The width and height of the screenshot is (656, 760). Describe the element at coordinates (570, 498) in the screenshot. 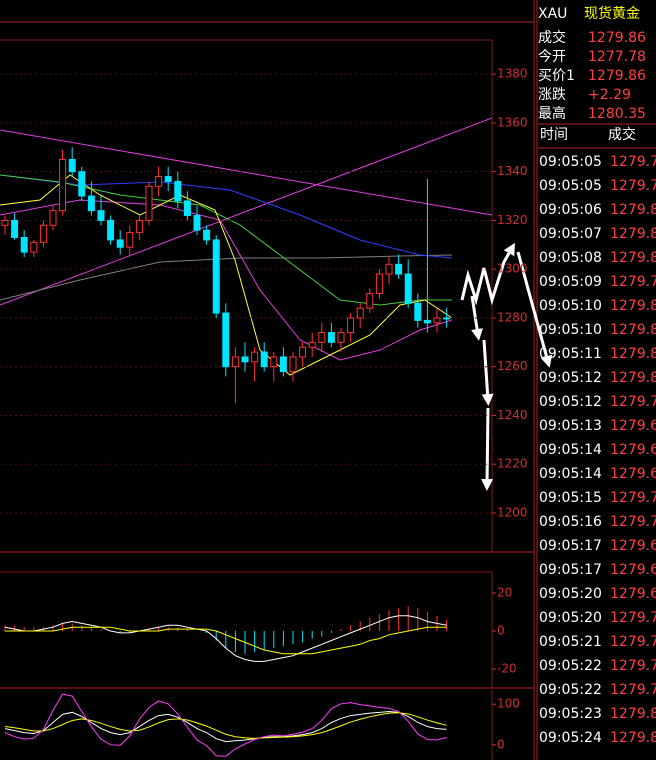

I see `trade-time: 09:05:15` at that location.